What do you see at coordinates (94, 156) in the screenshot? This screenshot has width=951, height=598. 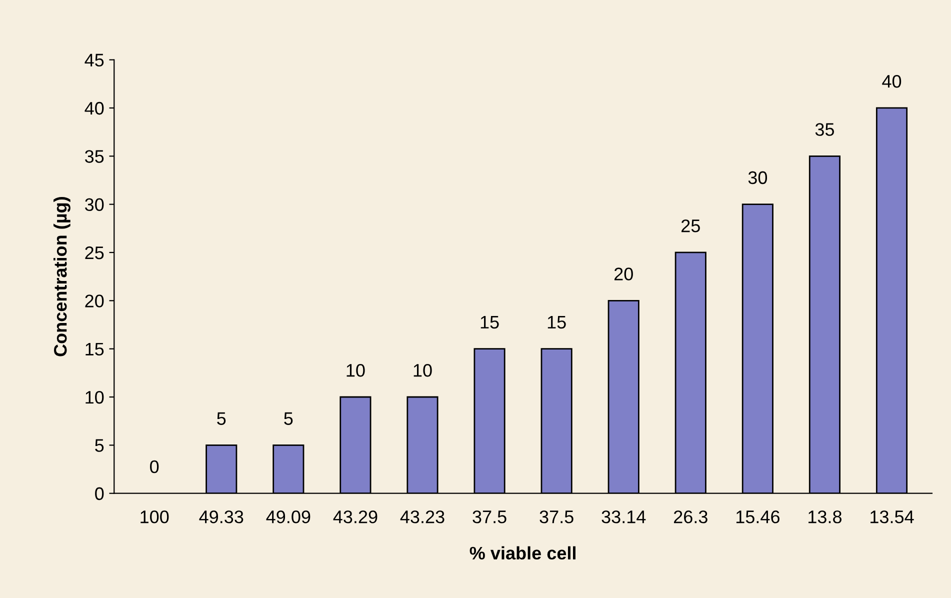 I see `y-tick-label: 35` at bounding box center [94, 156].